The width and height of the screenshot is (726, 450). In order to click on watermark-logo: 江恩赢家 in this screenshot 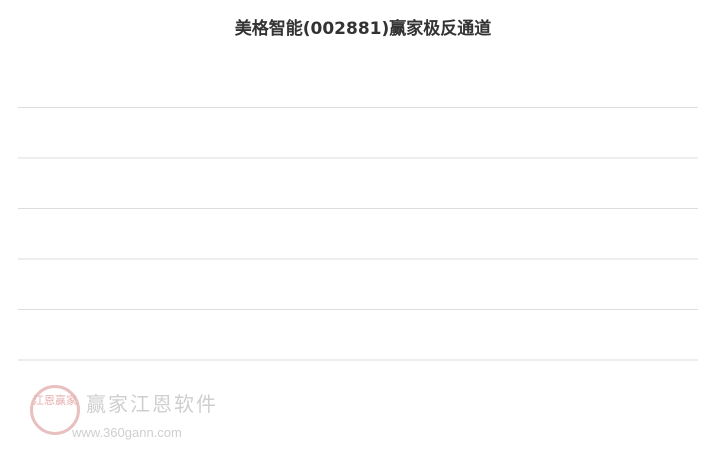, I will do `click(55, 410)`.